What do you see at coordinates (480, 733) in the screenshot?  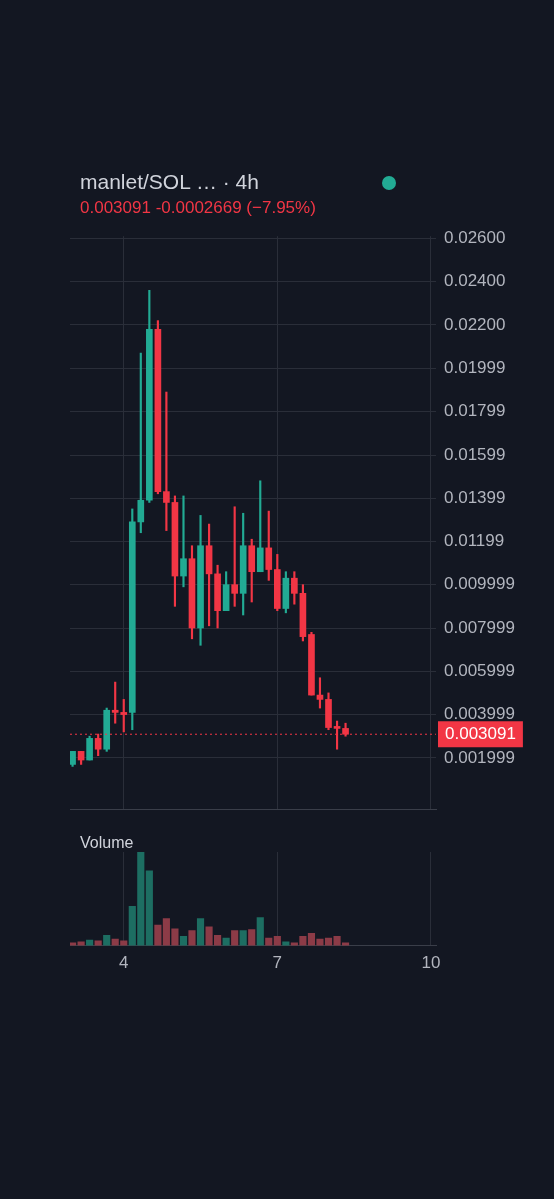 I see `ref-line-label: 0.003091` at bounding box center [480, 733].